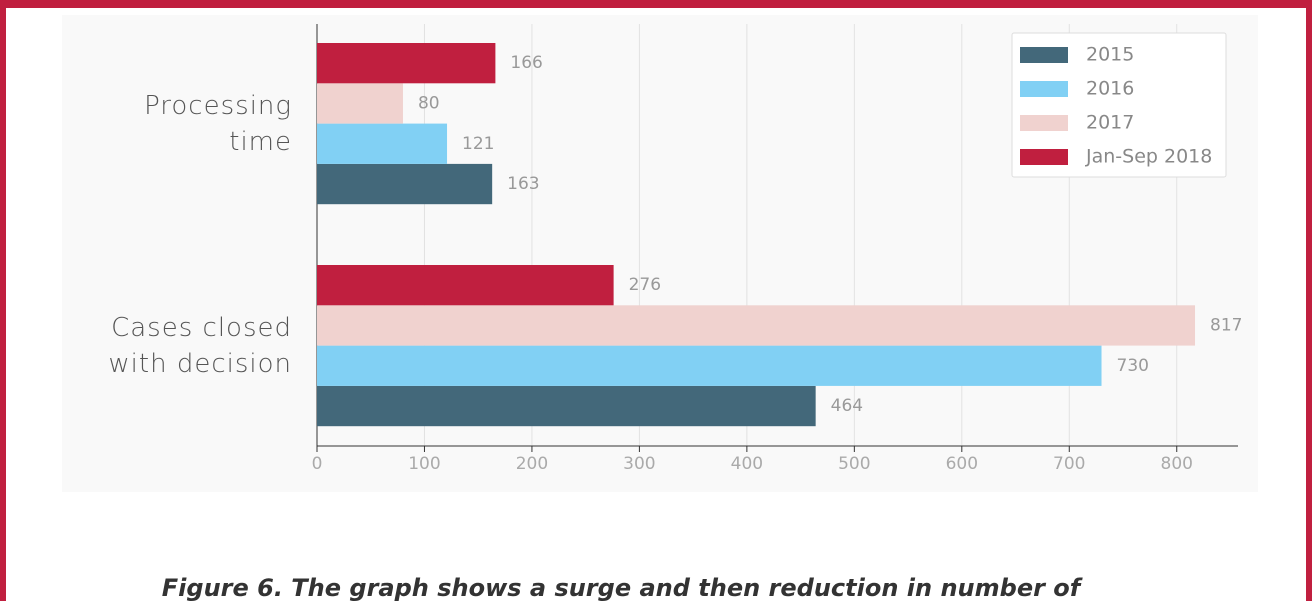  What do you see at coordinates (854, 464) in the screenshot?
I see `x-tick-label: 500` at bounding box center [854, 464].